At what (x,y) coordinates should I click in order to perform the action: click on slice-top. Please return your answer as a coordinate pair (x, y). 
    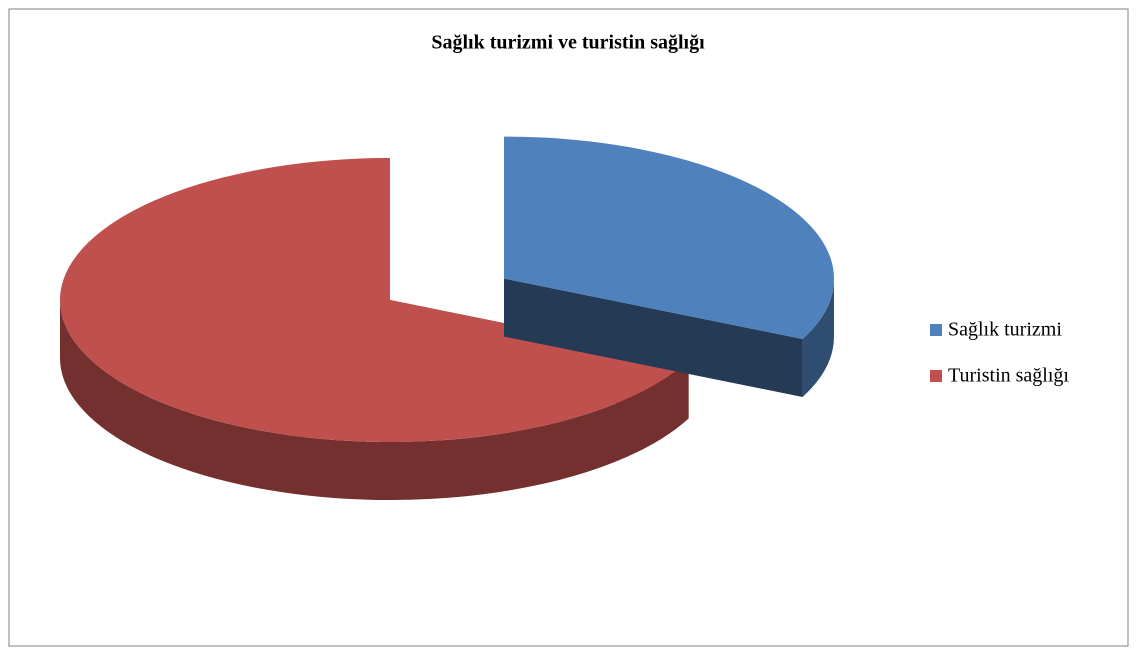
    Looking at the image, I should click on (668, 238).